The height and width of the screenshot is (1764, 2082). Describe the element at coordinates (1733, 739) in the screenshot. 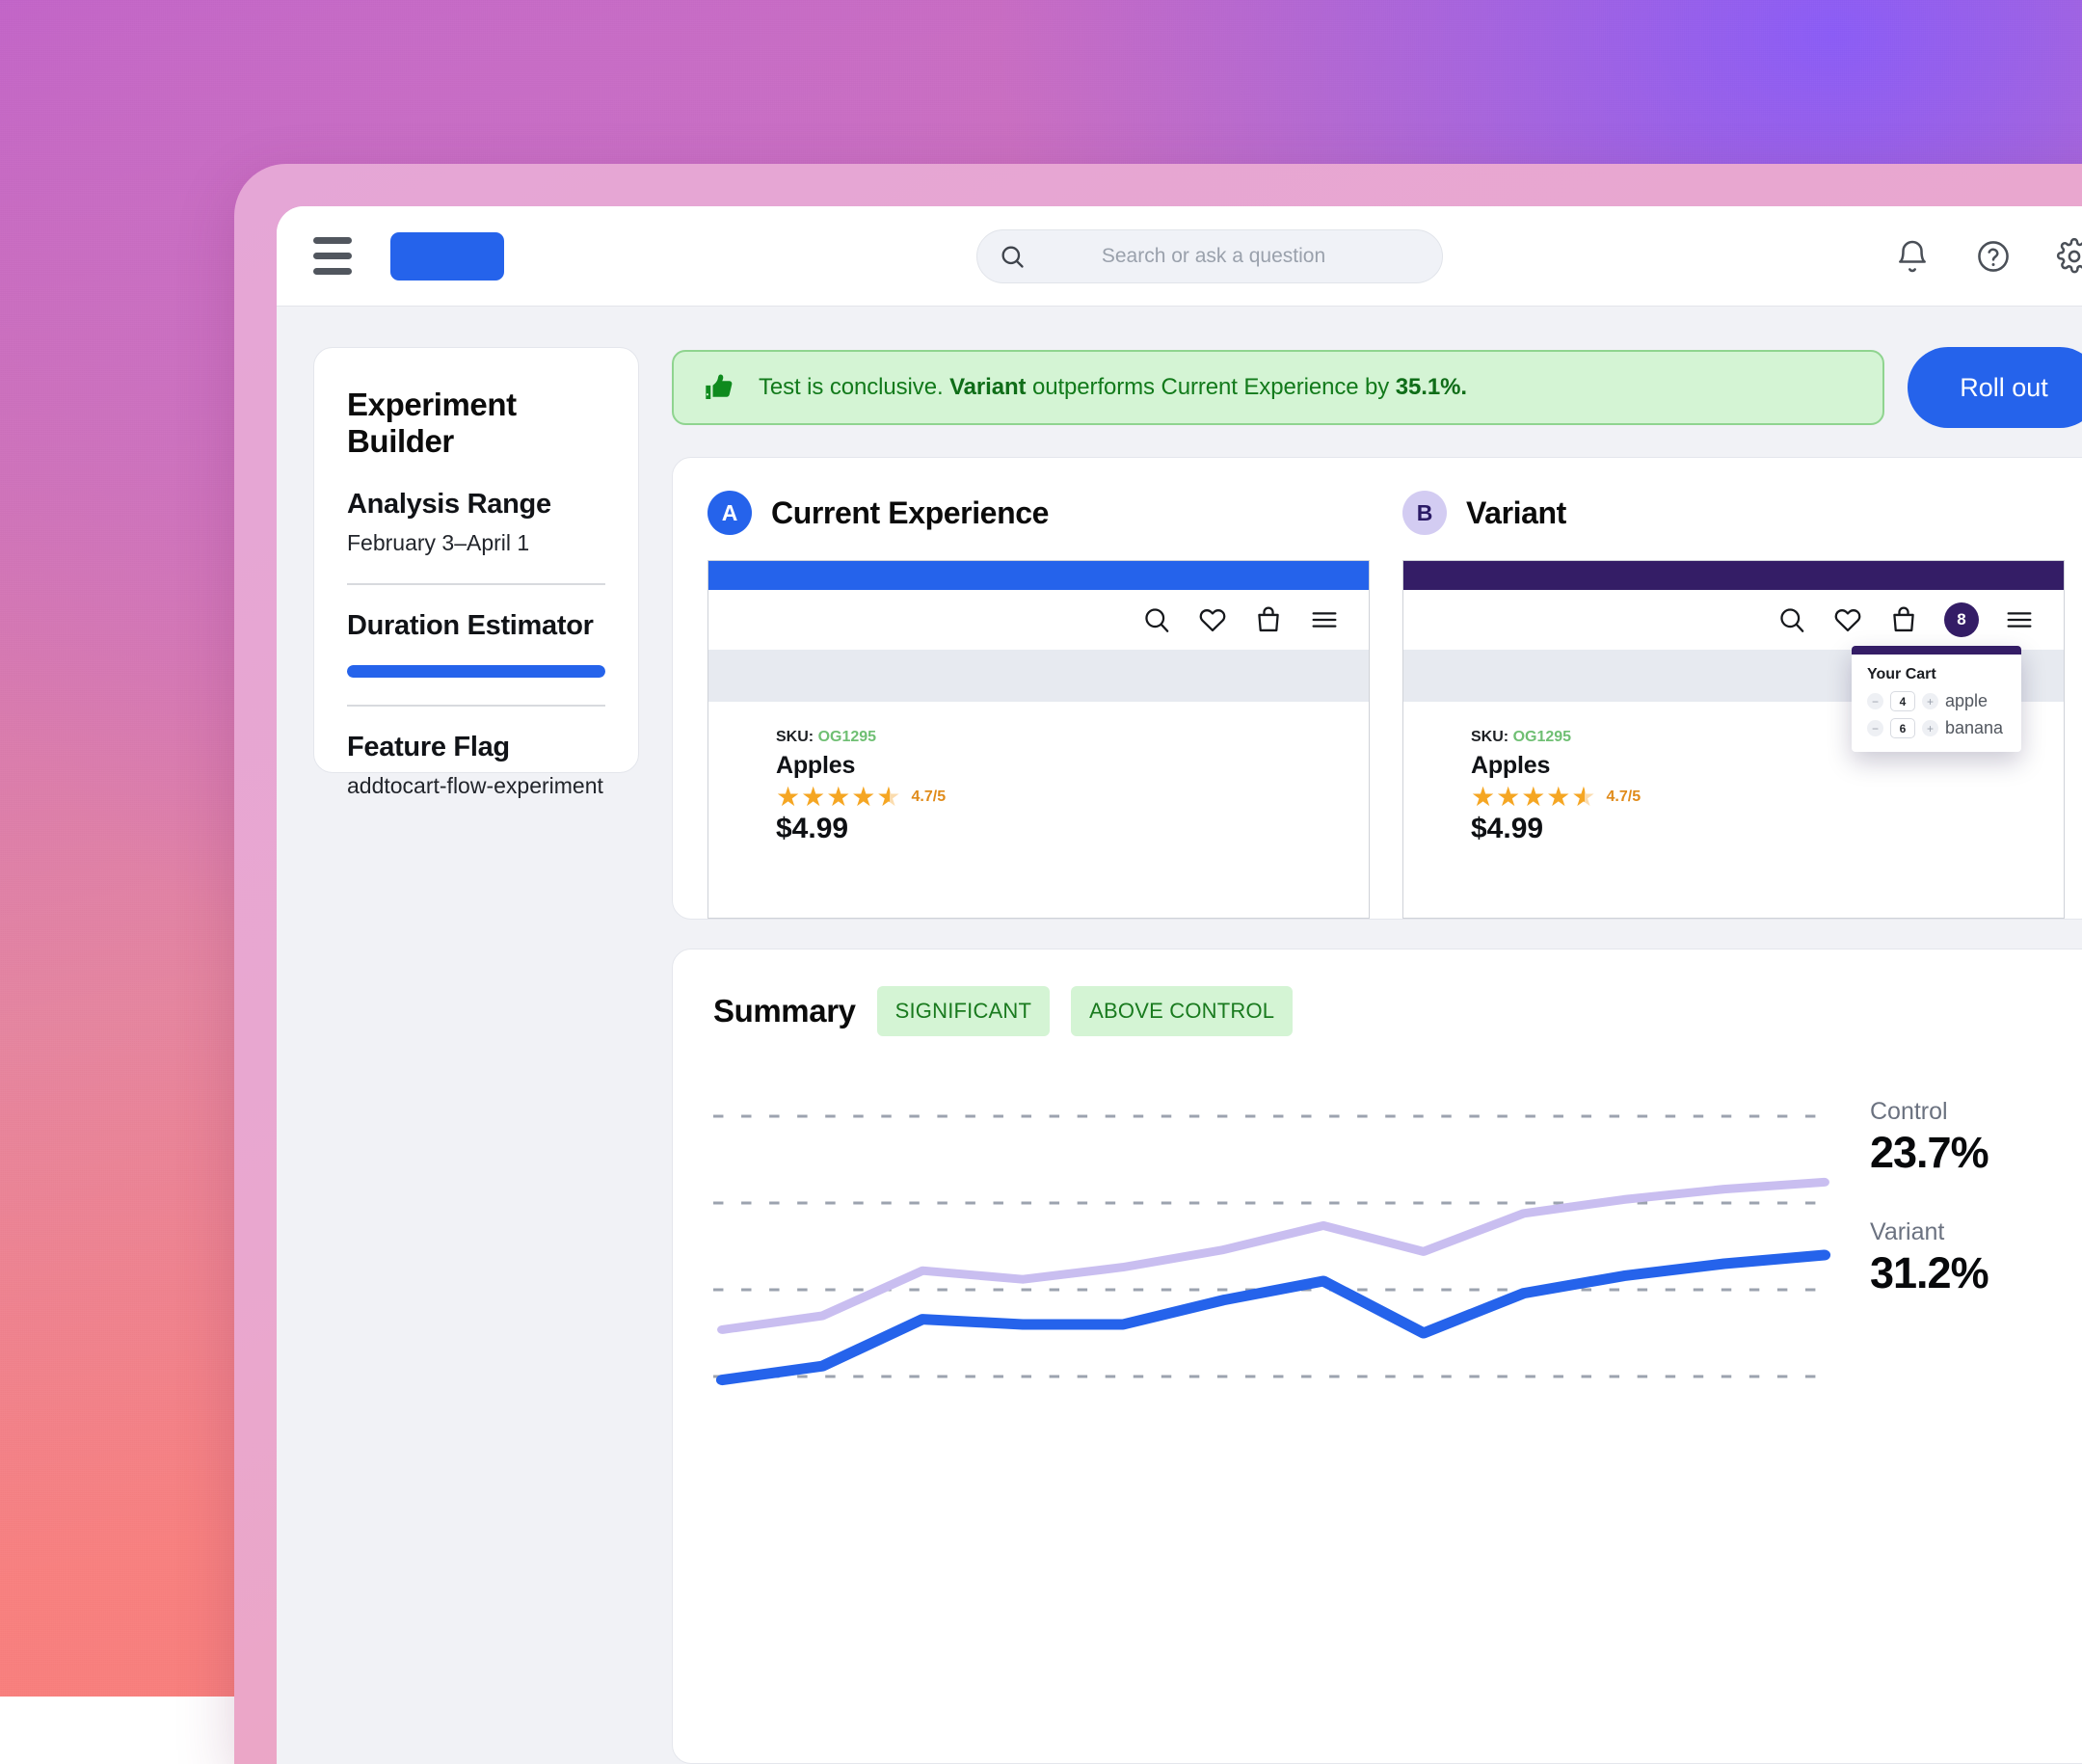

I see `variant-b-mockup: 8 SKU: OG1295 Apples` at that location.